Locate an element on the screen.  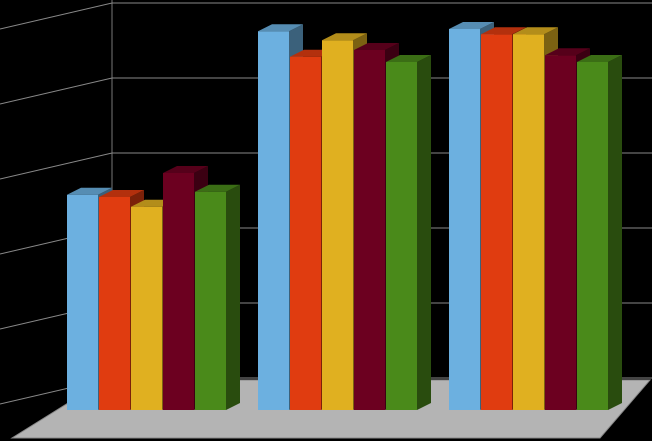
grid-line is located at coordinates (326, 16).